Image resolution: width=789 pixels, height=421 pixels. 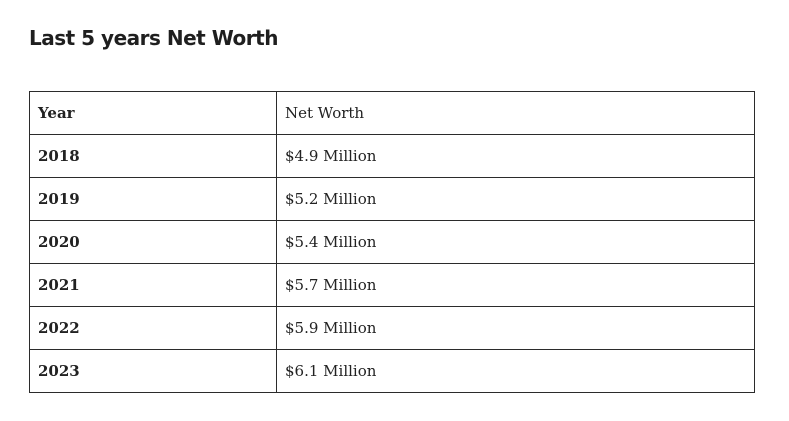 I want to click on table-row: 2019 $5.2 Million, so click(x=392, y=199).